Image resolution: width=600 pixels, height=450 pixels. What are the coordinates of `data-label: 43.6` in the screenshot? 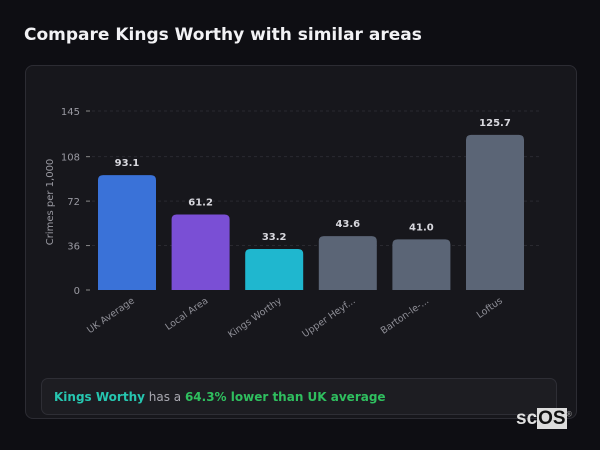 It's located at (347, 224).